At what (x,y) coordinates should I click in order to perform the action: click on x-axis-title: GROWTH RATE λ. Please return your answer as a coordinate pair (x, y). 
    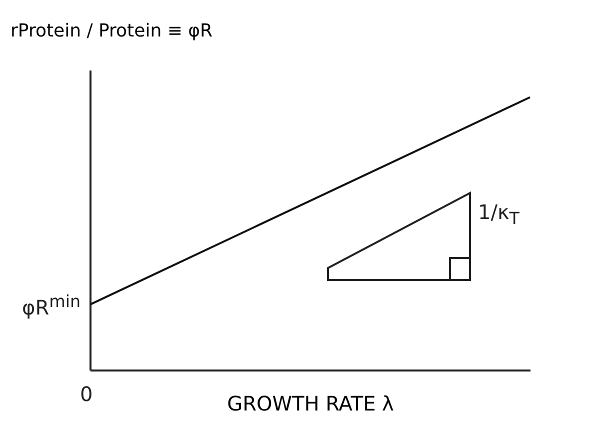
    Looking at the image, I should click on (310, 404).